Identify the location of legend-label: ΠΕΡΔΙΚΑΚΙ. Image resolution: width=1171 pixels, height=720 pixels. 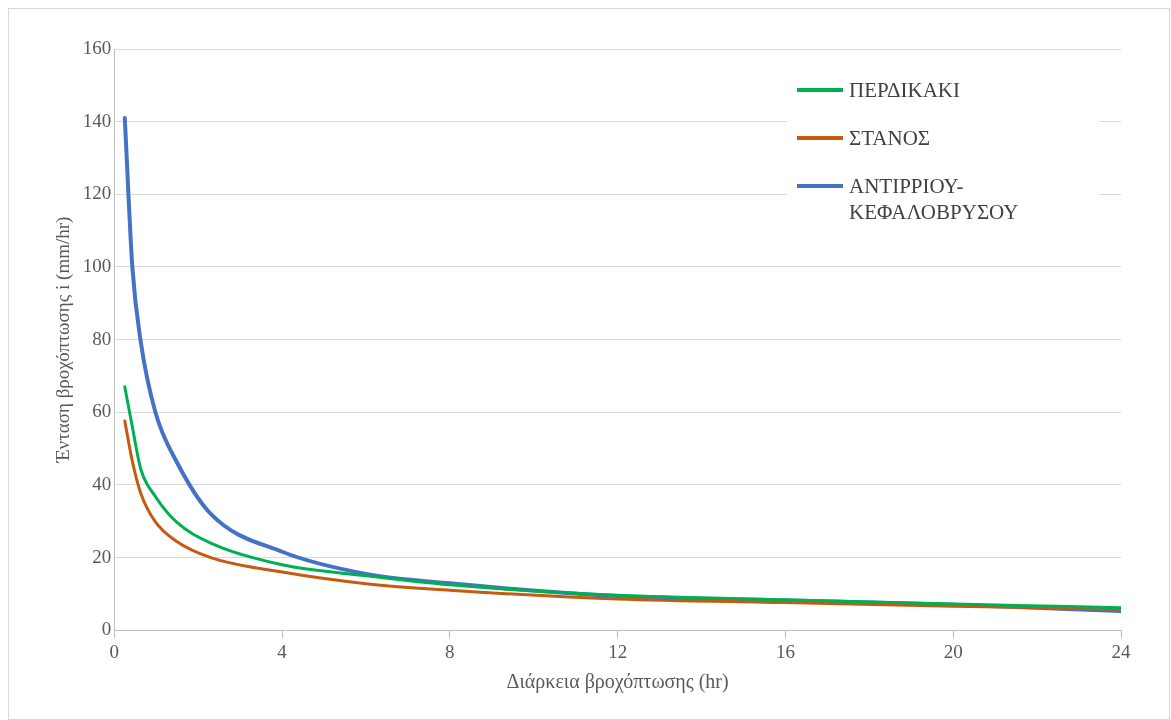
(905, 90).